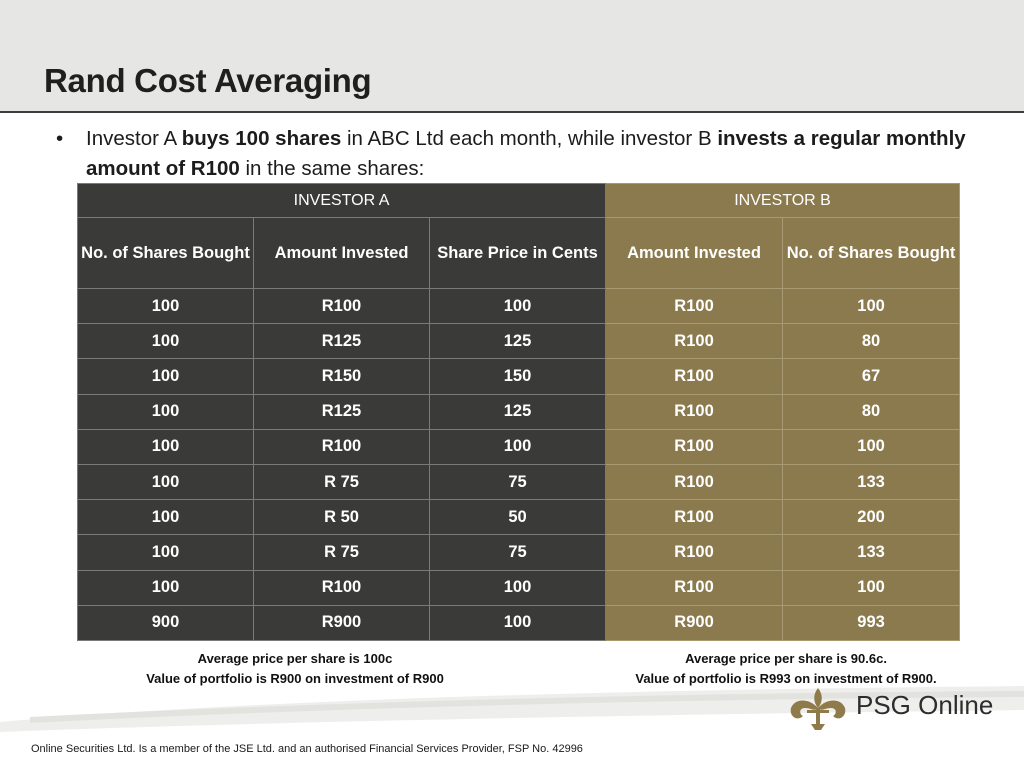 The image size is (1024, 768). I want to click on psg-online-logo: PSG Online, so click(892, 708).